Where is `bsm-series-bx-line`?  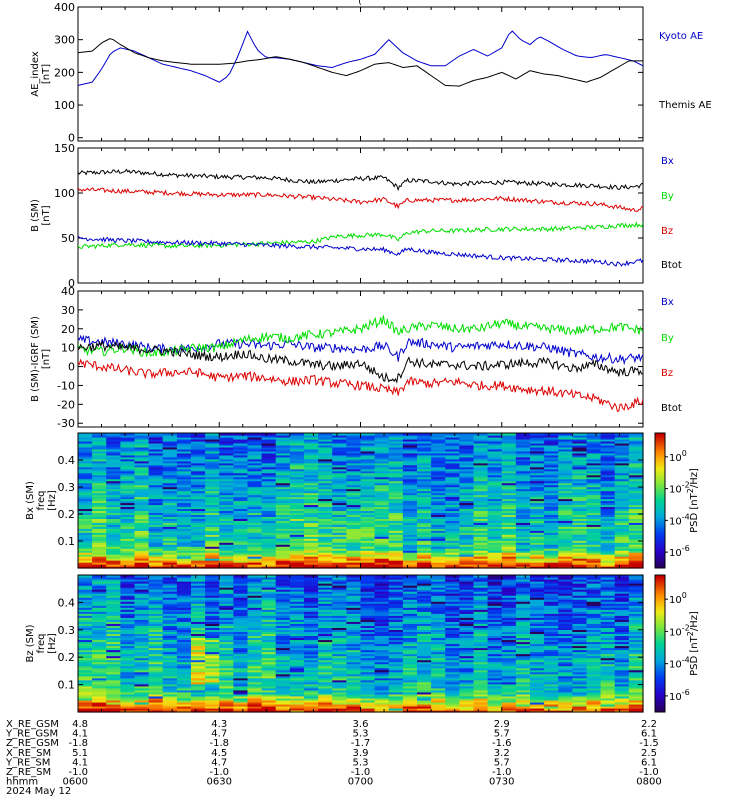
bsm-series-bx-line is located at coordinates (360, 179).